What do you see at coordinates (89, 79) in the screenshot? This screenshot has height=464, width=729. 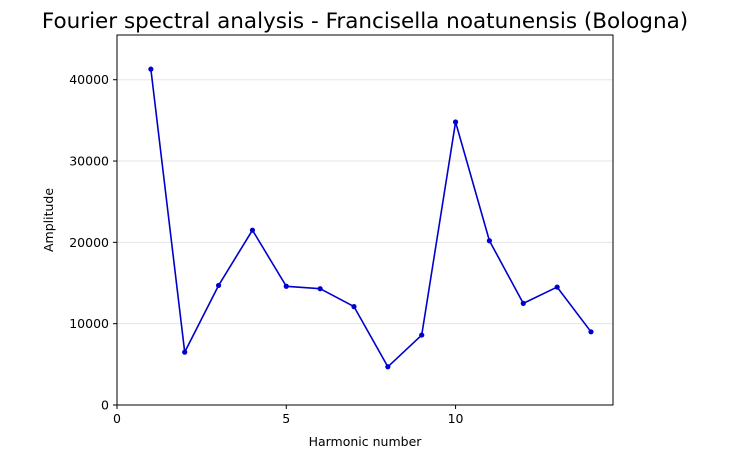 I see `y-tick-label: 40000` at bounding box center [89, 79].